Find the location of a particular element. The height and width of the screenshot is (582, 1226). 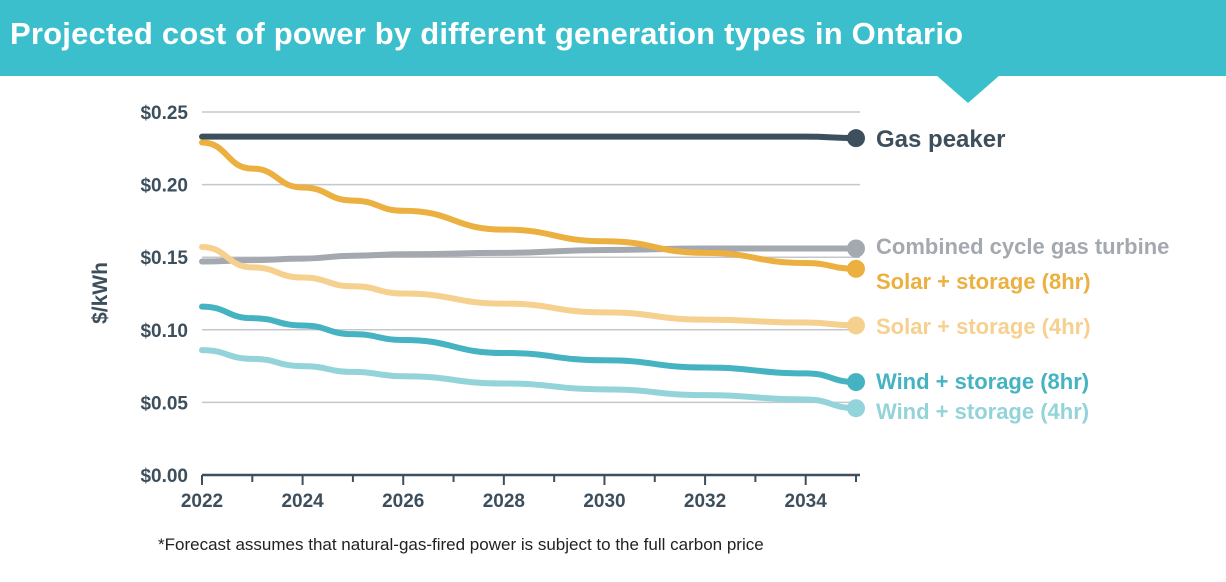

series-label: Wind + storage (4hr) is located at coordinates (982, 411).